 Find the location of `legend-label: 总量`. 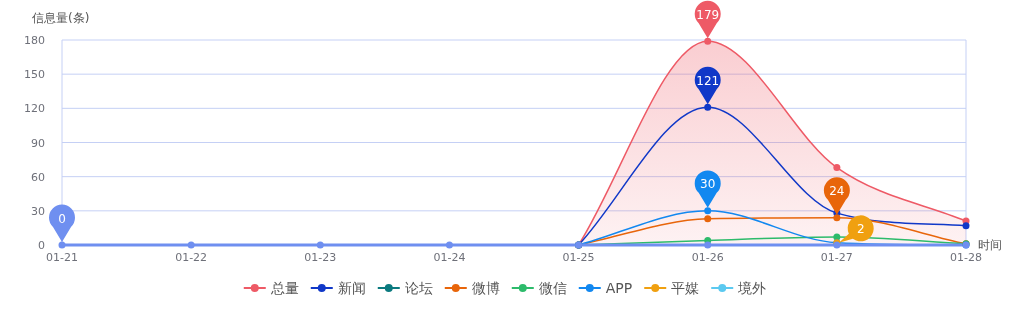

legend-label: 总量 is located at coordinates (284, 288).